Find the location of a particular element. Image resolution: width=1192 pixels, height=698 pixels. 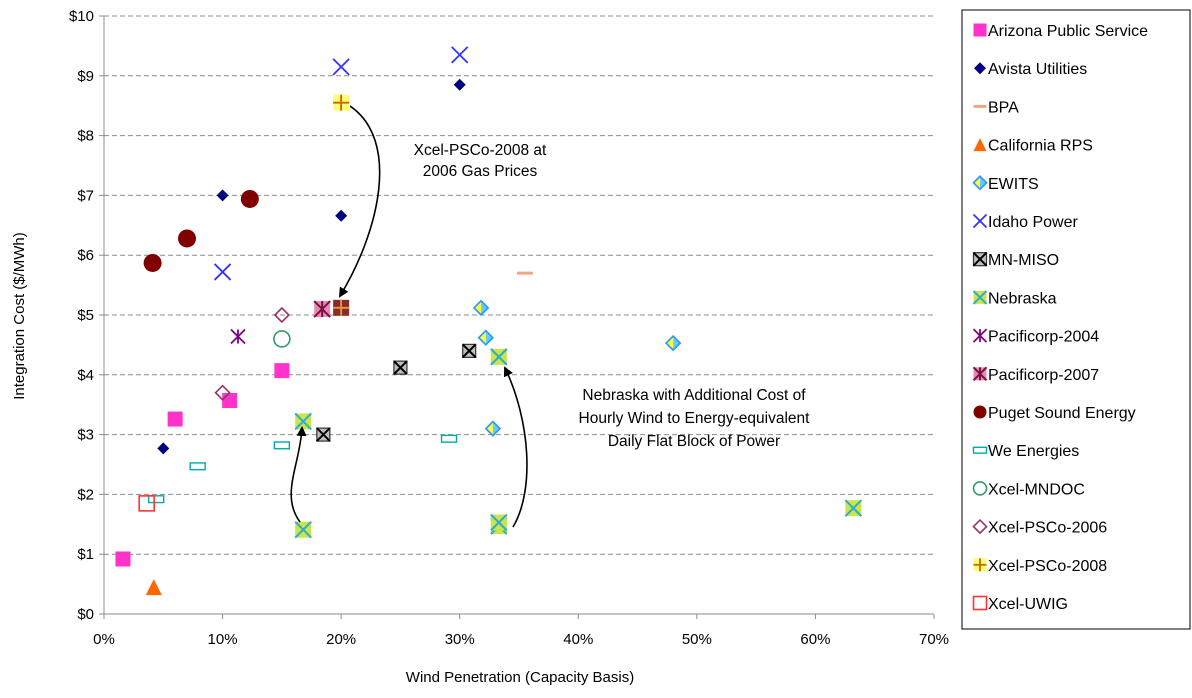

y-tick-label: $1 is located at coordinates (85, 554).